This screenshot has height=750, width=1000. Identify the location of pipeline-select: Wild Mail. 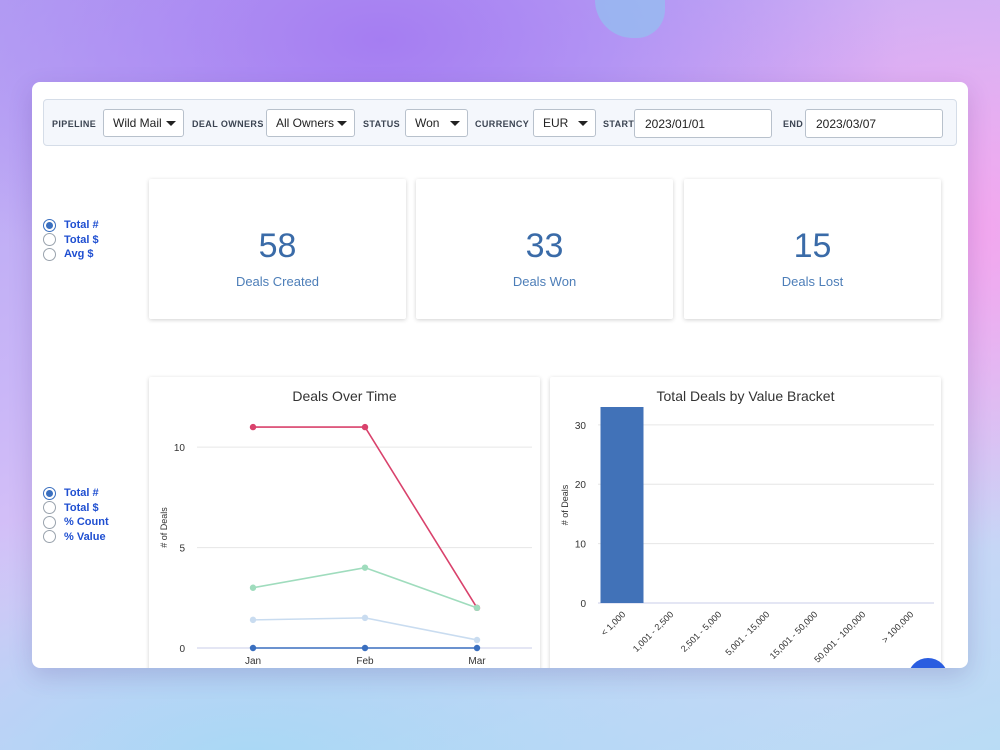
(143, 123).